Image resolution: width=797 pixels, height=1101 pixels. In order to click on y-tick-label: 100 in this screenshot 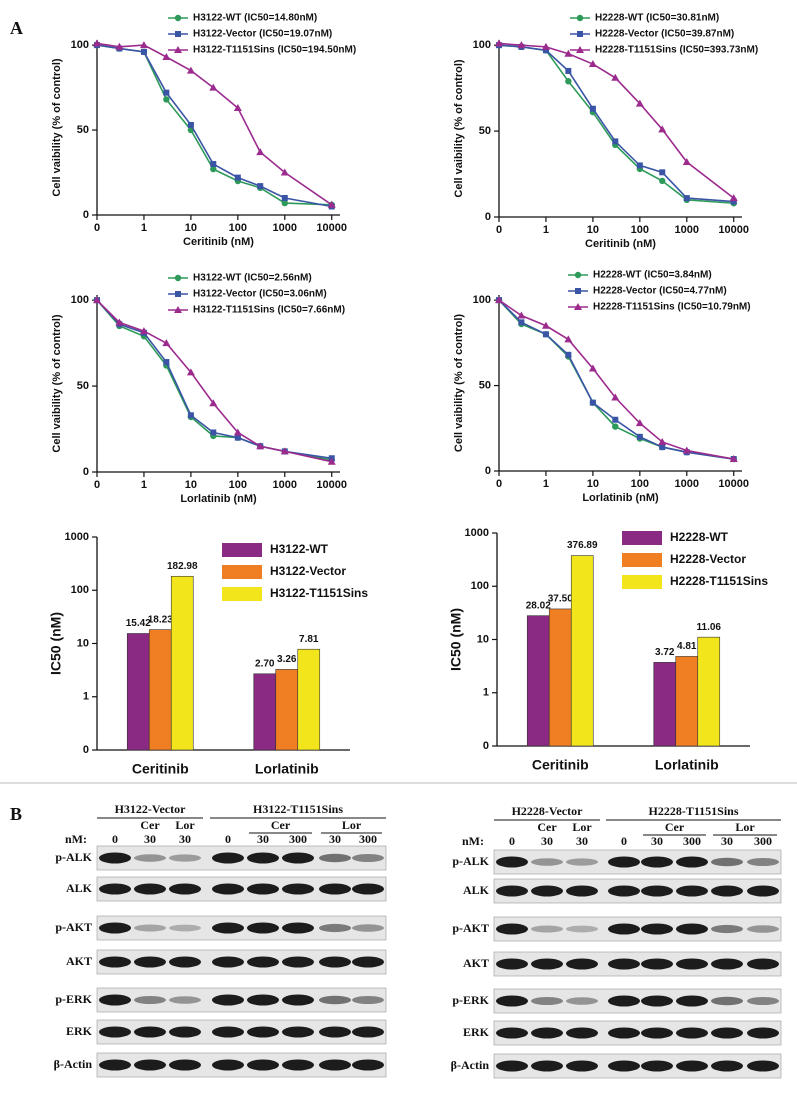, I will do `click(482, 300)`.